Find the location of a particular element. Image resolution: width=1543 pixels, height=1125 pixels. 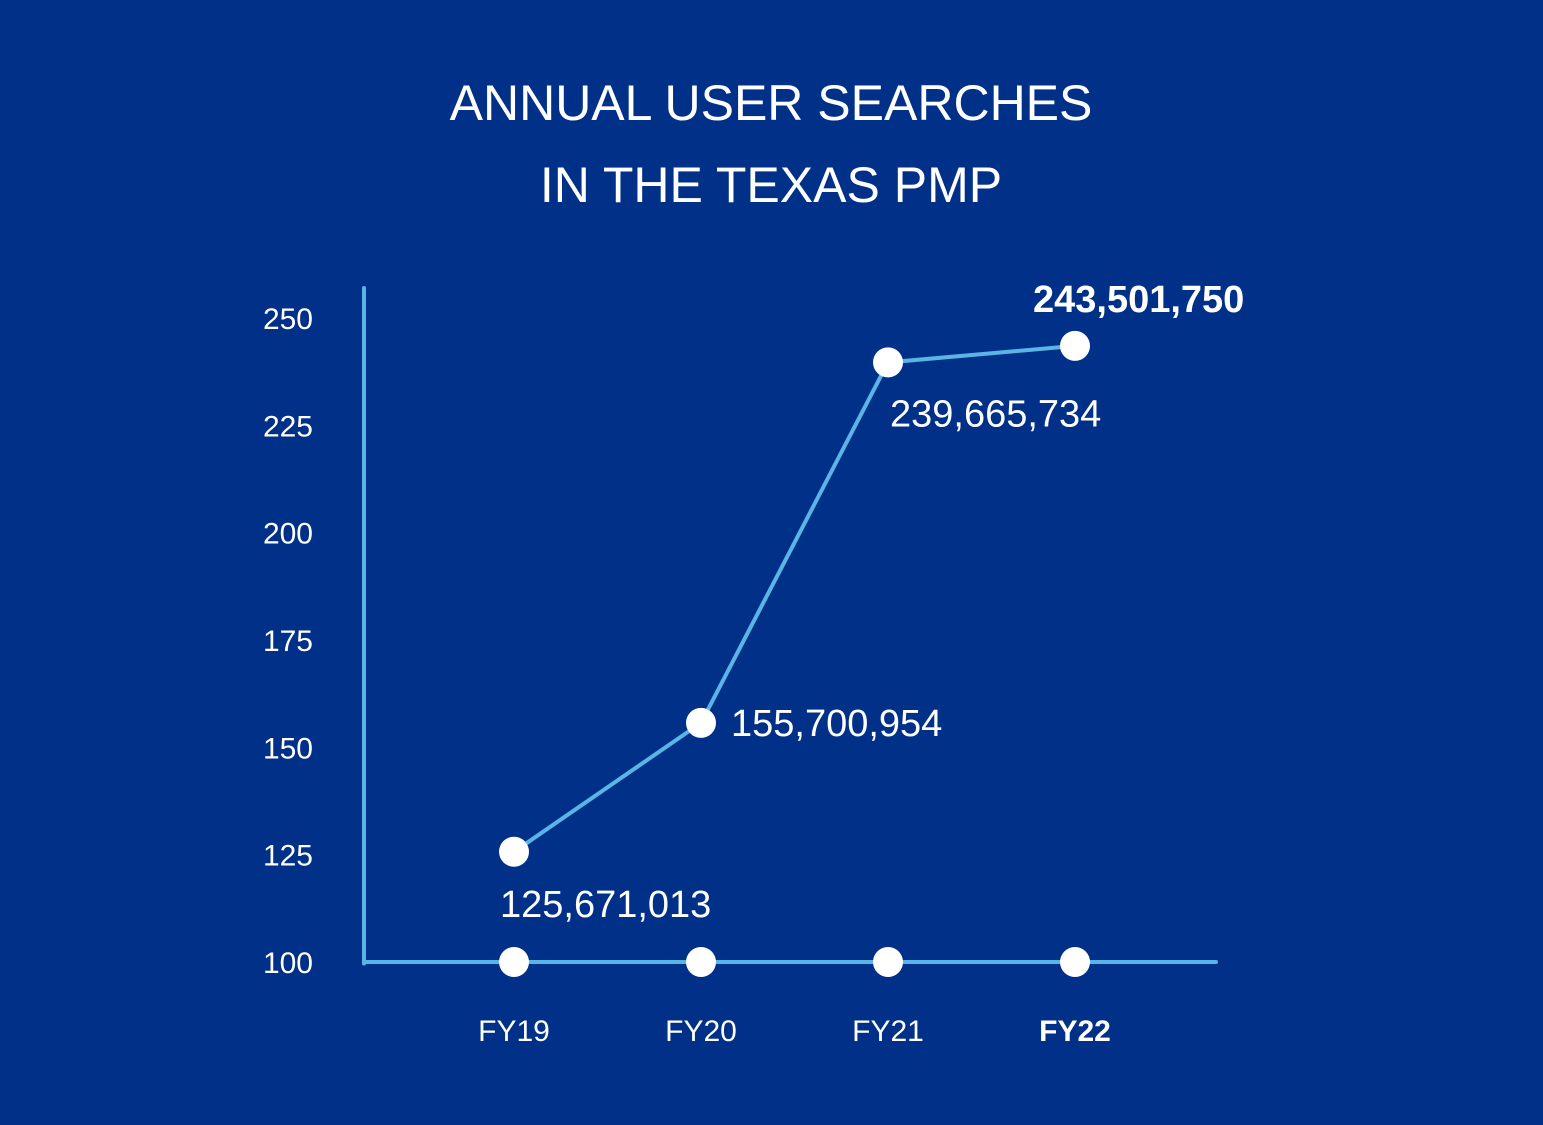

x-tick-label: FY21 is located at coordinates (888, 1031).